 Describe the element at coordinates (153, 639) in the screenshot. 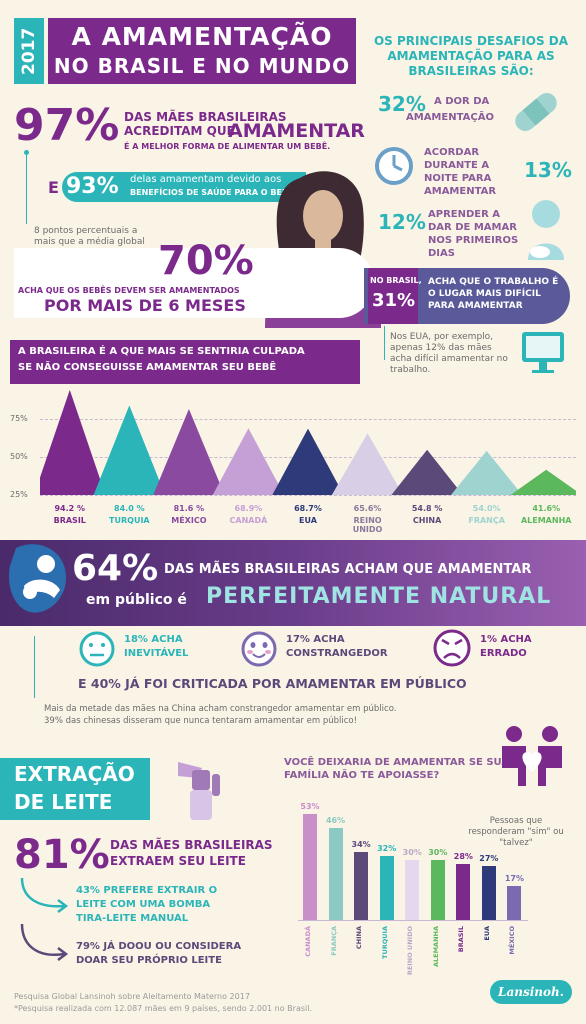

I see `face-1-line1: 18% ACHA` at that location.